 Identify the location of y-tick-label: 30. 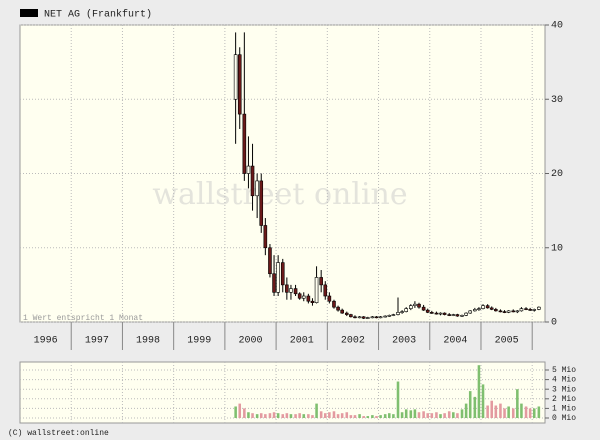
(557, 100).